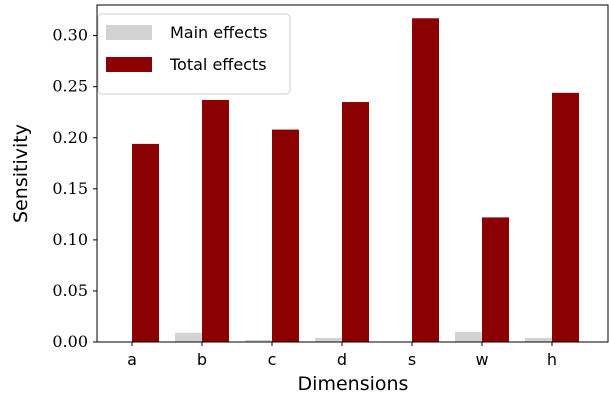 The image size is (609, 397). I want to click on x-tick-label-w: w, so click(481, 359).